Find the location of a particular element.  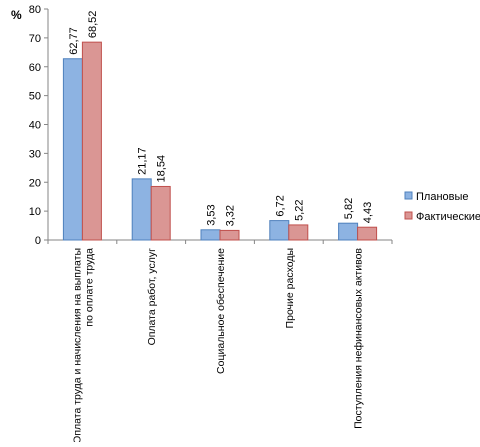

data-label: 3,53 is located at coordinates (212, 214).